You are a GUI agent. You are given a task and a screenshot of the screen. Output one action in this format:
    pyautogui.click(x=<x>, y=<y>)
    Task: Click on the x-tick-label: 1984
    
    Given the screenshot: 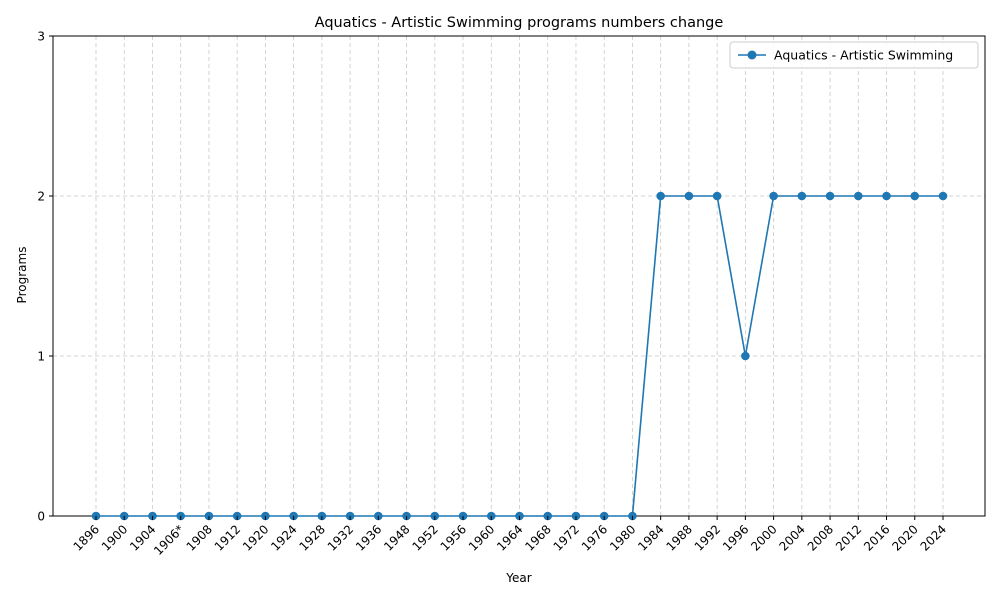 What is the action you would take?
    pyautogui.click(x=650, y=537)
    